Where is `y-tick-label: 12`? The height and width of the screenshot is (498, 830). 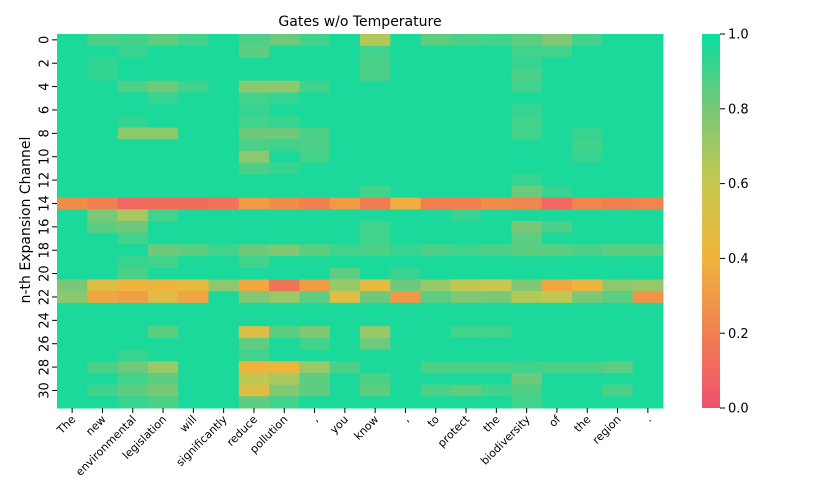 y-tick-label: 12 is located at coordinates (45, 180).